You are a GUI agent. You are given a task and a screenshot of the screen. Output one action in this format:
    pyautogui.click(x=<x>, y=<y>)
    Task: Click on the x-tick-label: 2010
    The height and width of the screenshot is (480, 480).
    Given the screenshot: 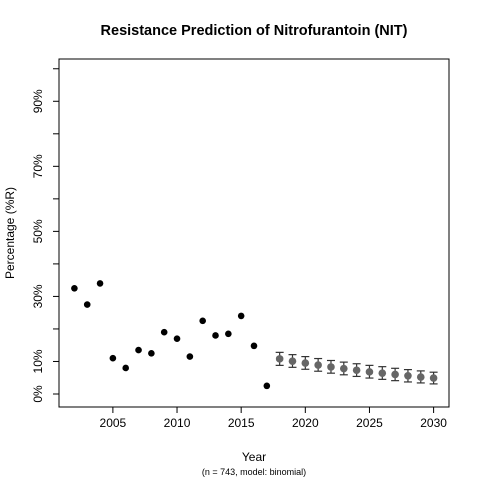 What is the action you would take?
    pyautogui.click(x=177, y=423)
    